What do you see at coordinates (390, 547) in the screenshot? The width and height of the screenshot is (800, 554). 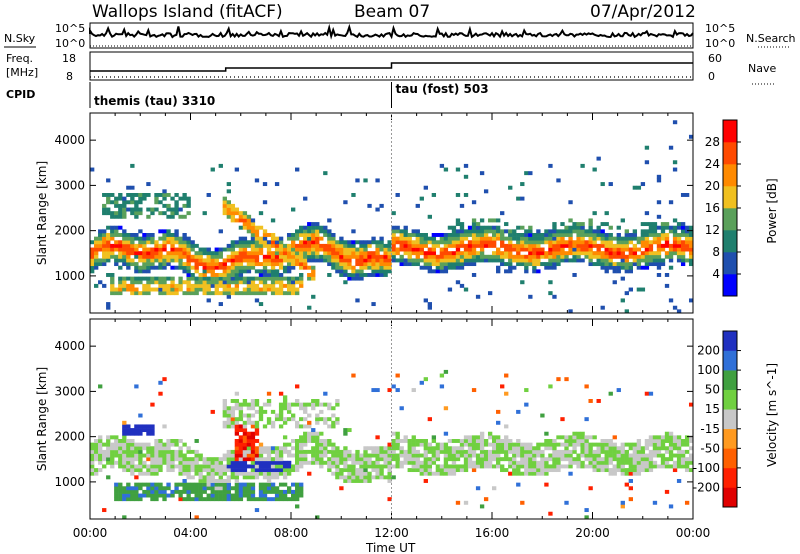 I see `x-axis-label: Time UT` at bounding box center [390, 547].